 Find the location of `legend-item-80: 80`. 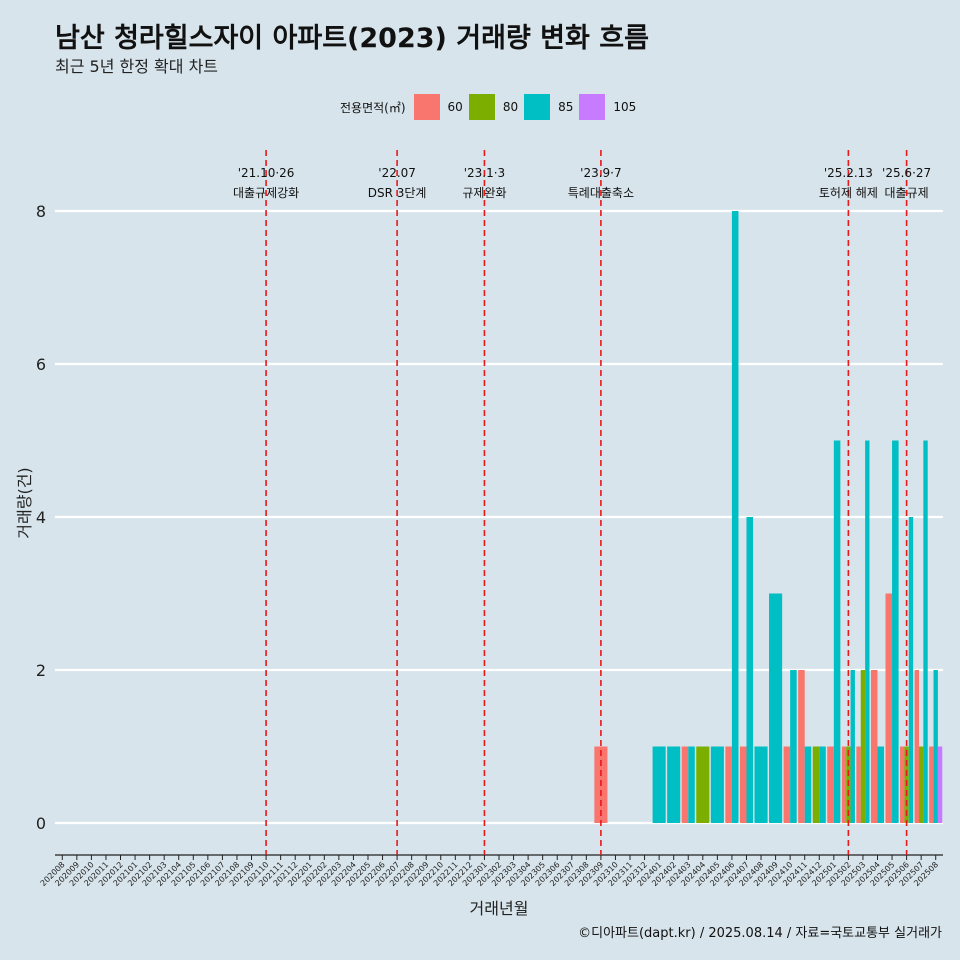

legend-item-80: 80 is located at coordinates (493, 107).